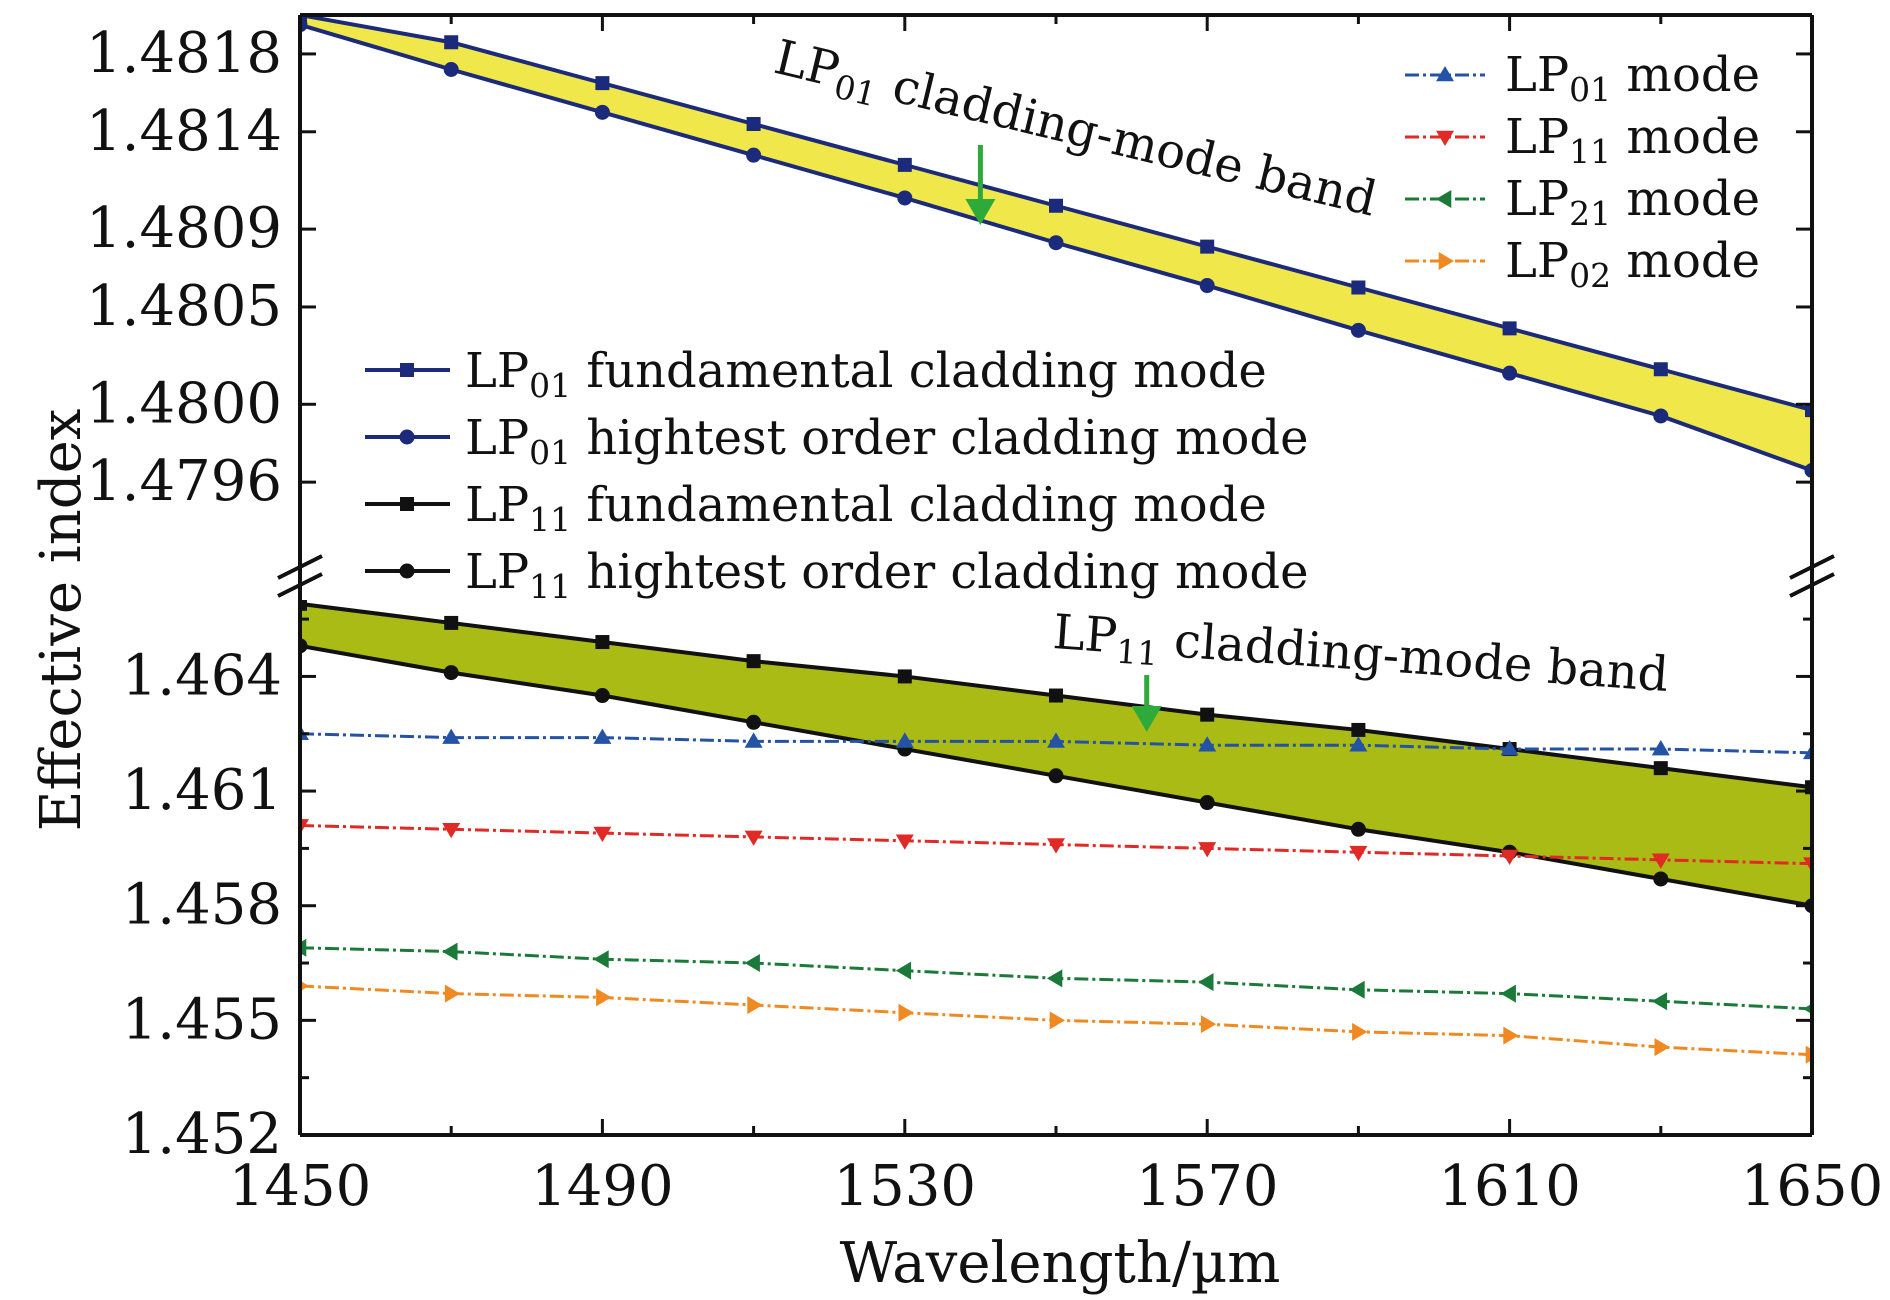 The width and height of the screenshot is (1890, 1300). Describe the element at coordinates (1812, 585) in the screenshot. I see `axis-break-1-b` at that location.